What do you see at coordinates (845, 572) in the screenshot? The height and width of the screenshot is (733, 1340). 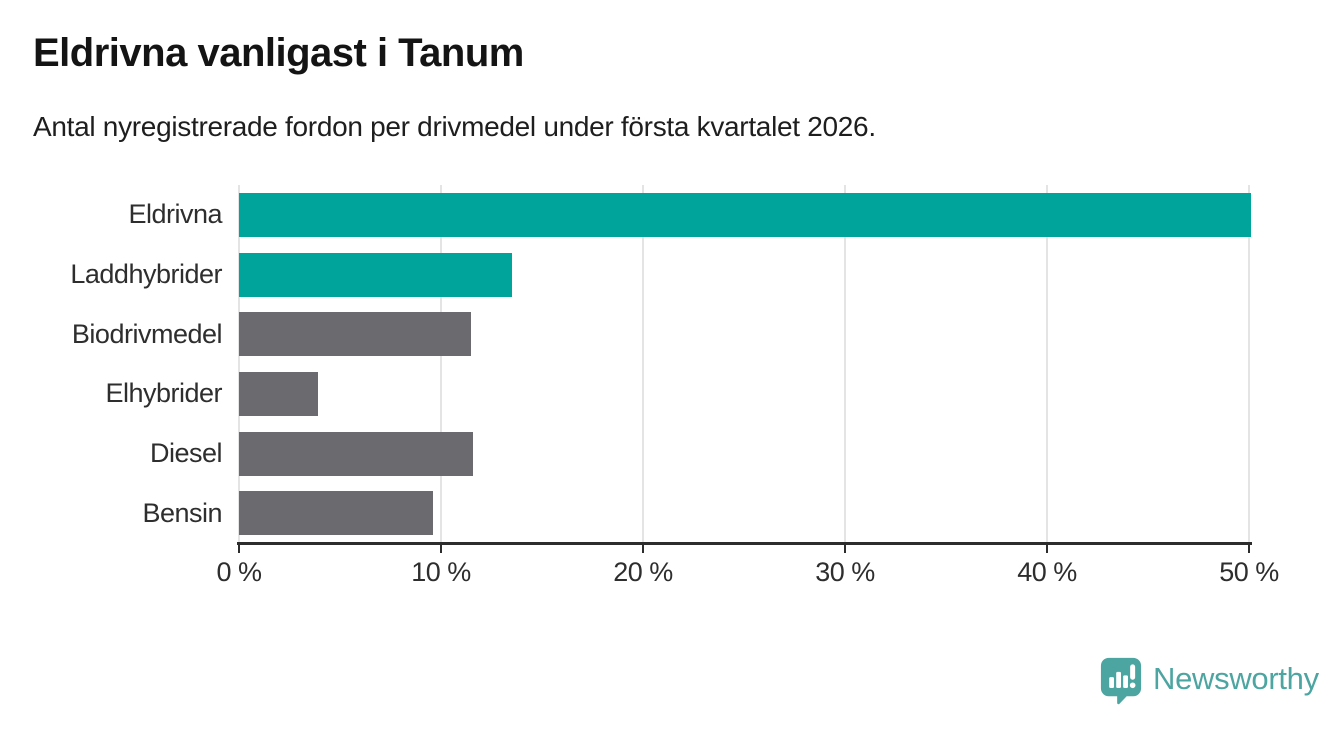 I see `x-tick-label-30: 30 %` at bounding box center [845, 572].